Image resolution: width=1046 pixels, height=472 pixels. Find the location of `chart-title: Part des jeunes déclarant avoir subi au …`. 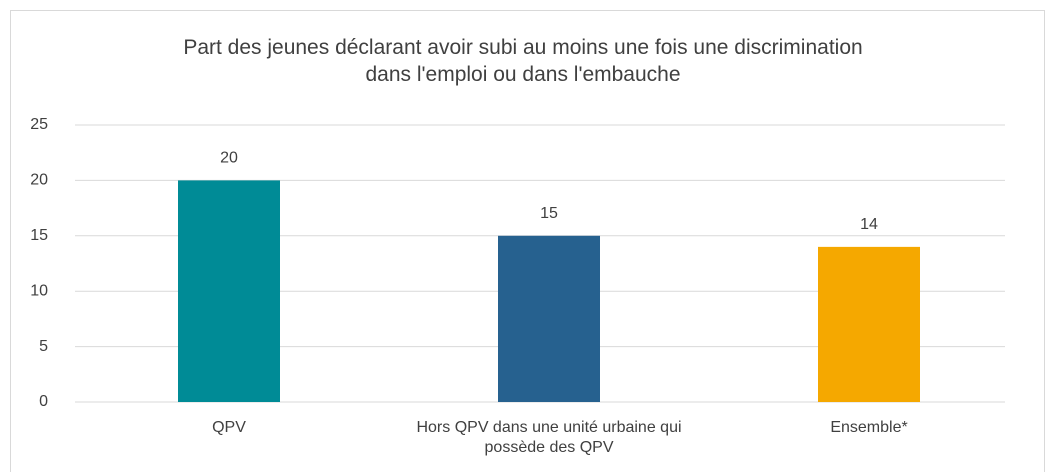

chart-title: Part des jeunes déclarant avoir subi au … is located at coordinates (523, 61).